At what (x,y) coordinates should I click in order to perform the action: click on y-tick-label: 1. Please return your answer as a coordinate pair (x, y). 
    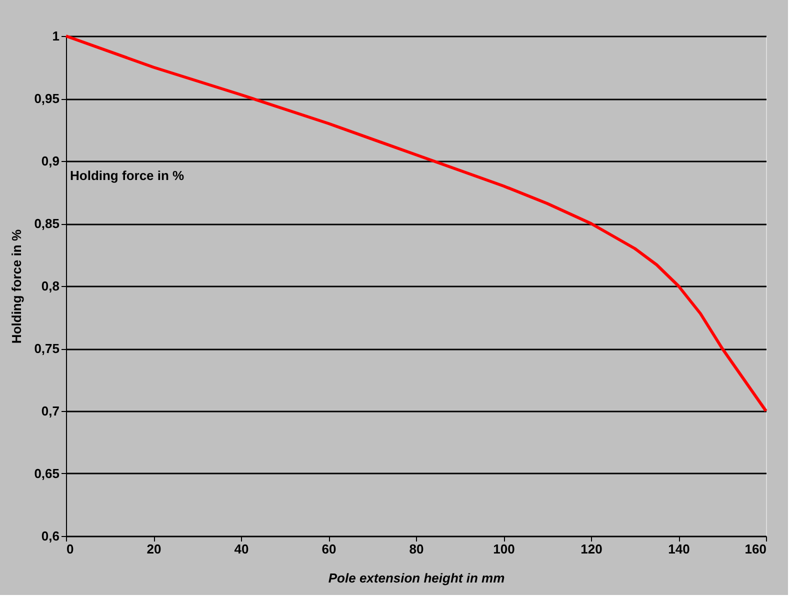
    Looking at the image, I should click on (56, 36).